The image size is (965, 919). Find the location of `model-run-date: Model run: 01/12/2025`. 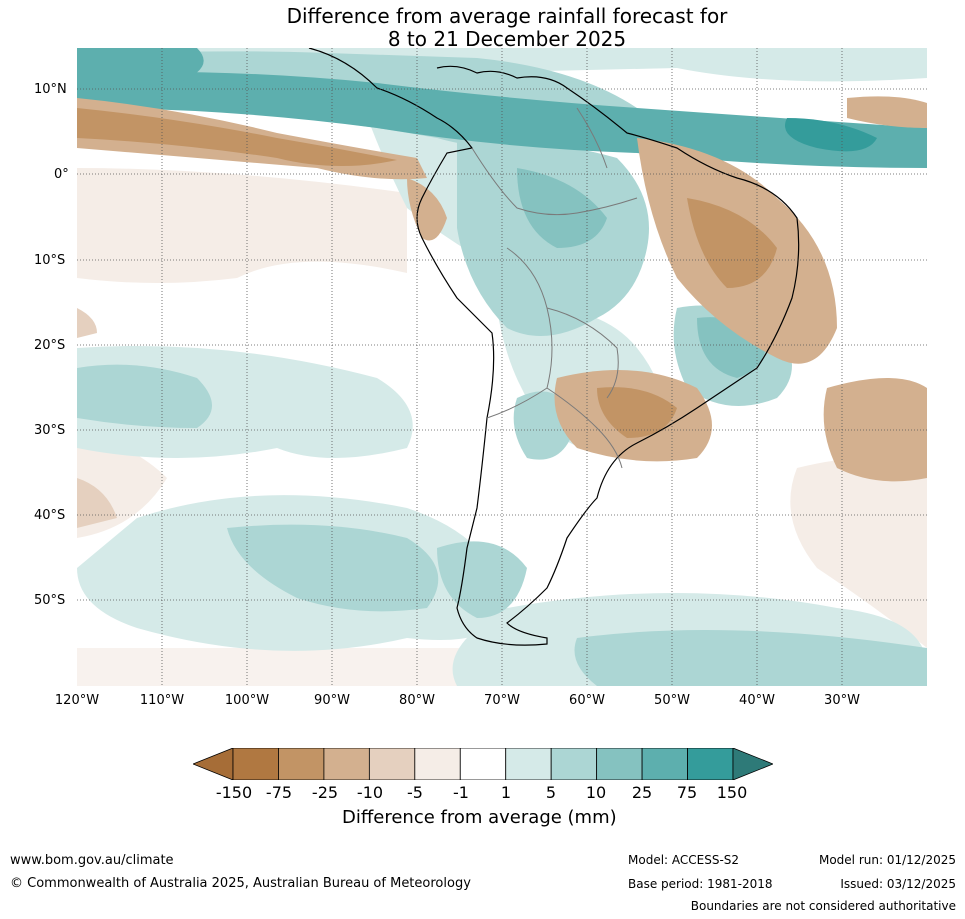

model-run-date: Model run: 01/12/2025 is located at coordinates (887, 860).